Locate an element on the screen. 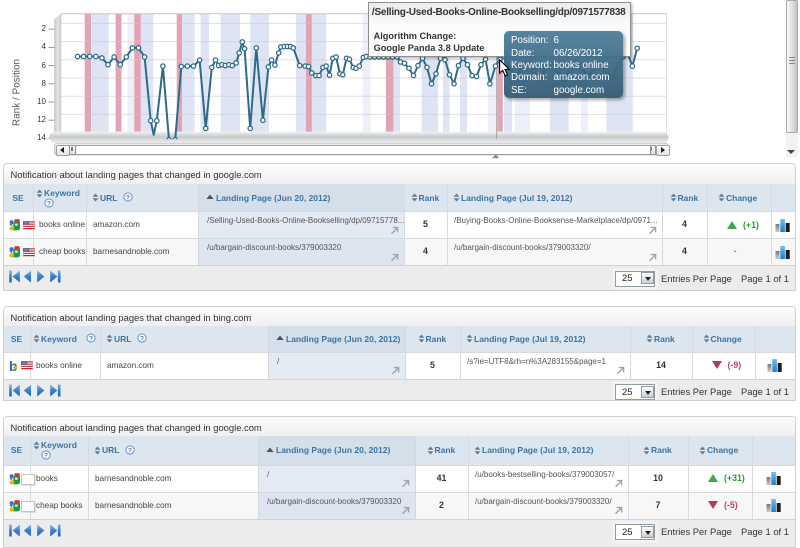  svg-text: b is located at coordinates (13, 366).